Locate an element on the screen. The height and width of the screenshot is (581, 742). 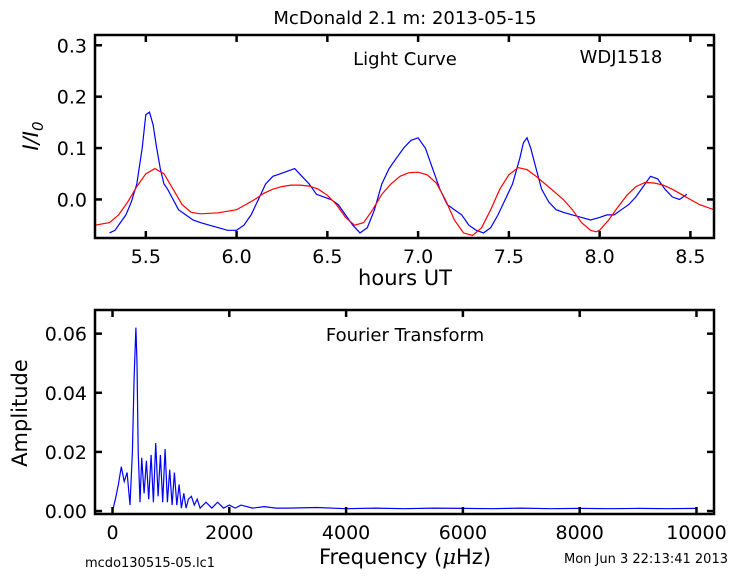
light-curve-y-tick-label: 0.3 is located at coordinates (72, 46).